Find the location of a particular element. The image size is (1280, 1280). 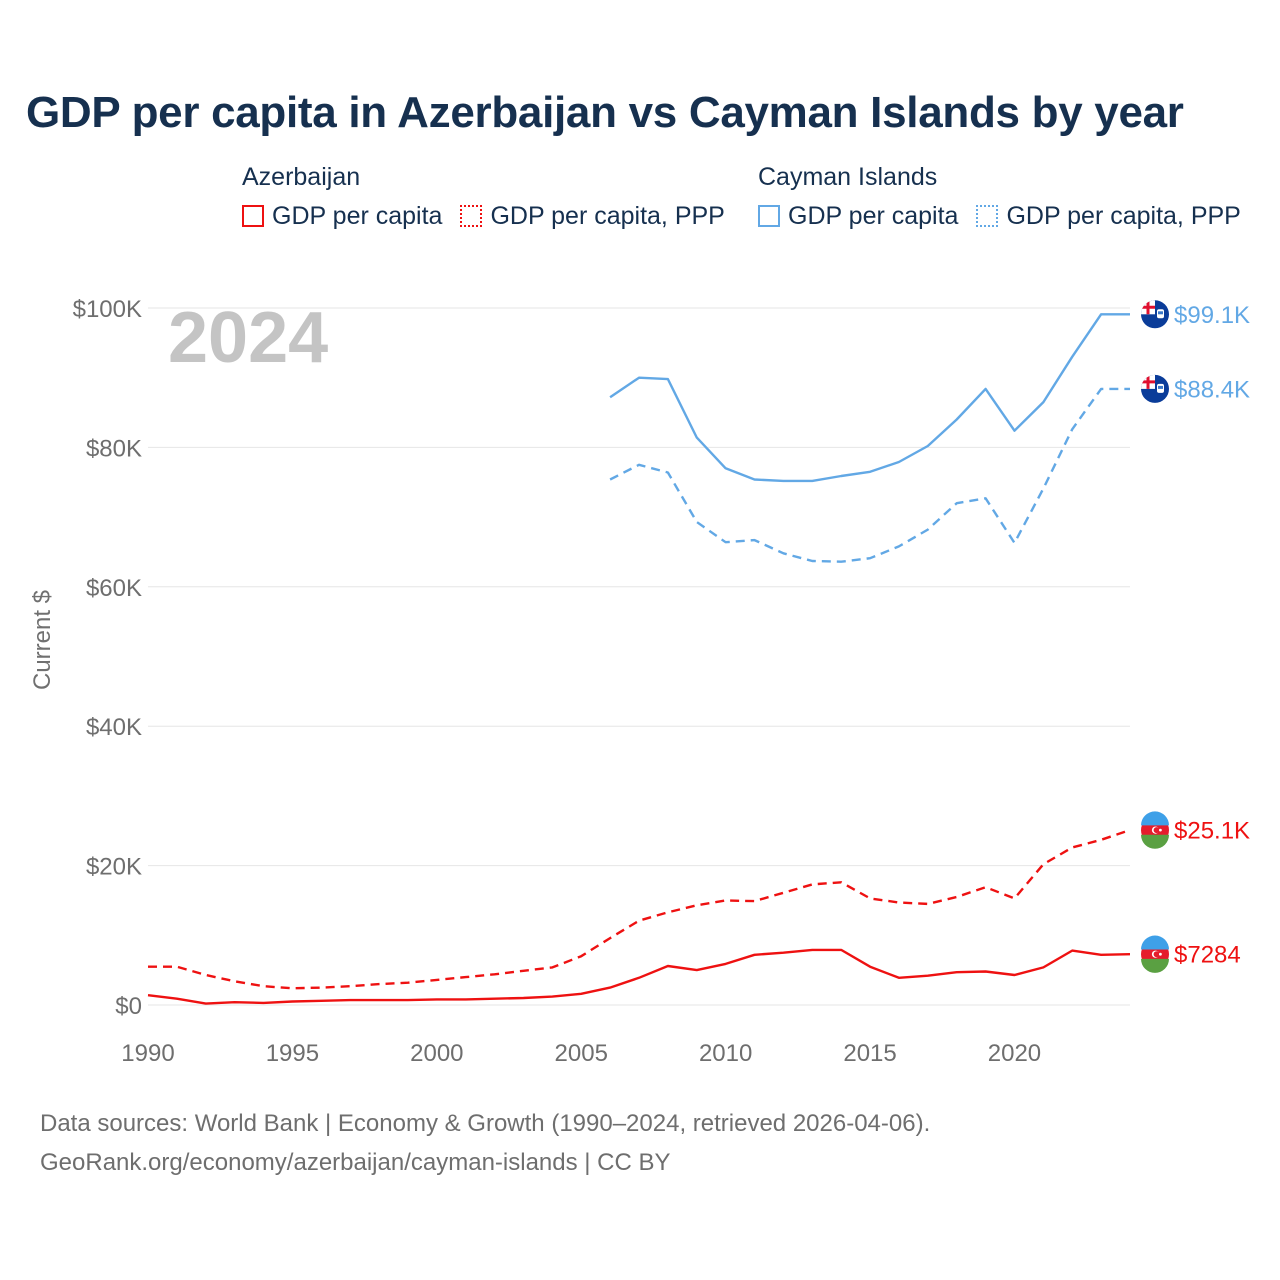

x-tick-label: 2005 is located at coordinates (581, 1053).